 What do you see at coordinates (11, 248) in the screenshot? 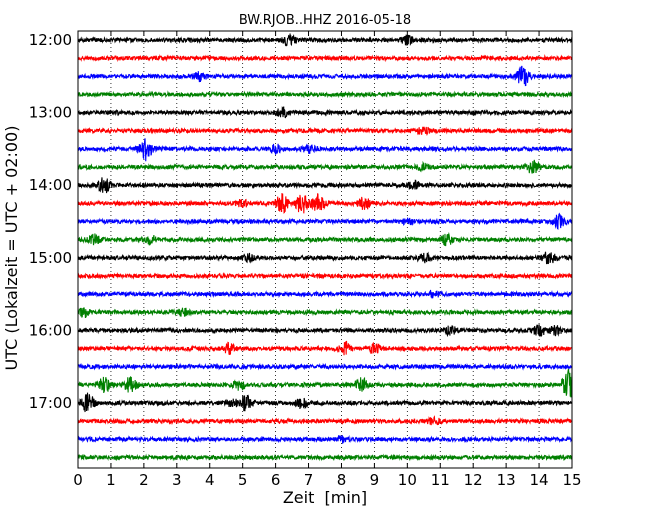
I see `y-axis-label: UTC (Lokalzeit = UTC + 02:00)` at bounding box center [11, 248].